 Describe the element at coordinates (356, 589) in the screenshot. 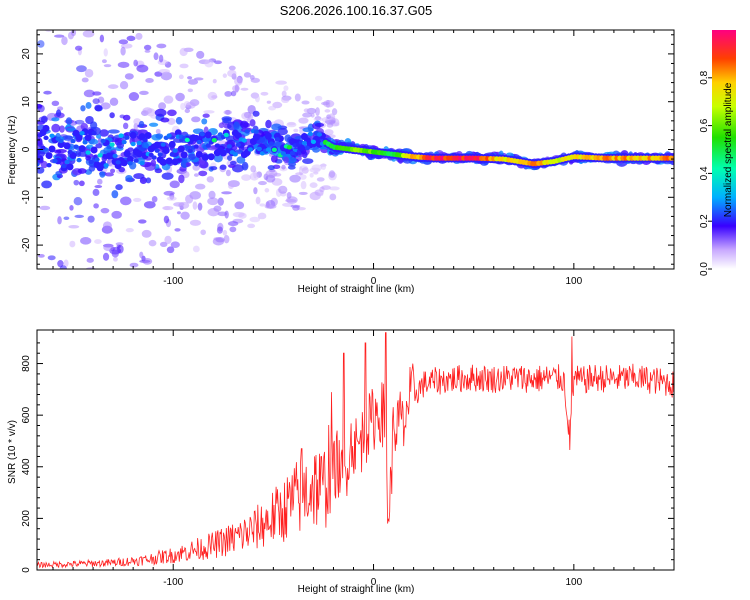

I see `snr-x-label: Height of straight line (km)` at that location.